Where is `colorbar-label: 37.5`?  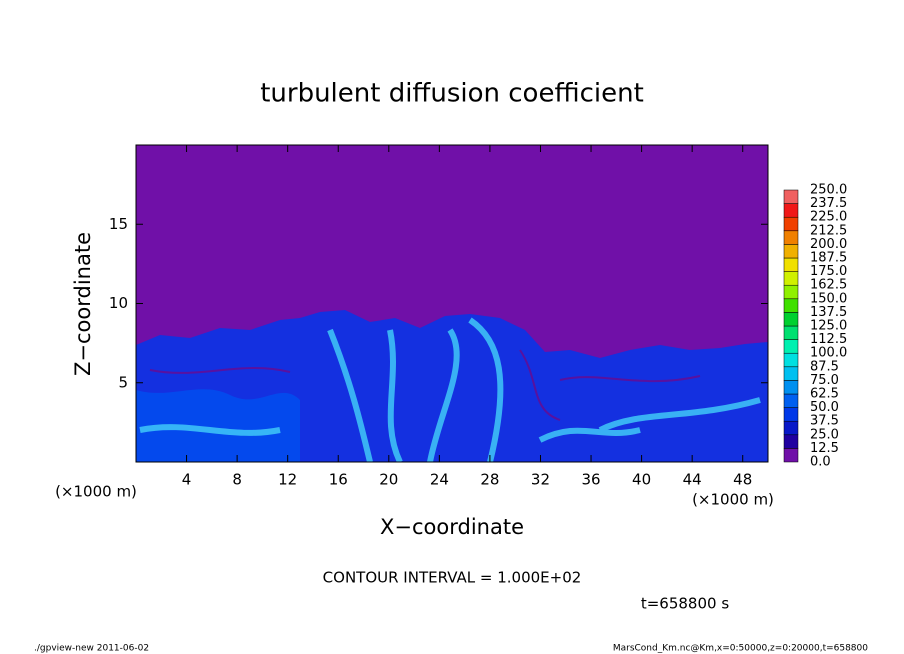 colorbar-label: 37.5 is located at coordinates (824, 421).